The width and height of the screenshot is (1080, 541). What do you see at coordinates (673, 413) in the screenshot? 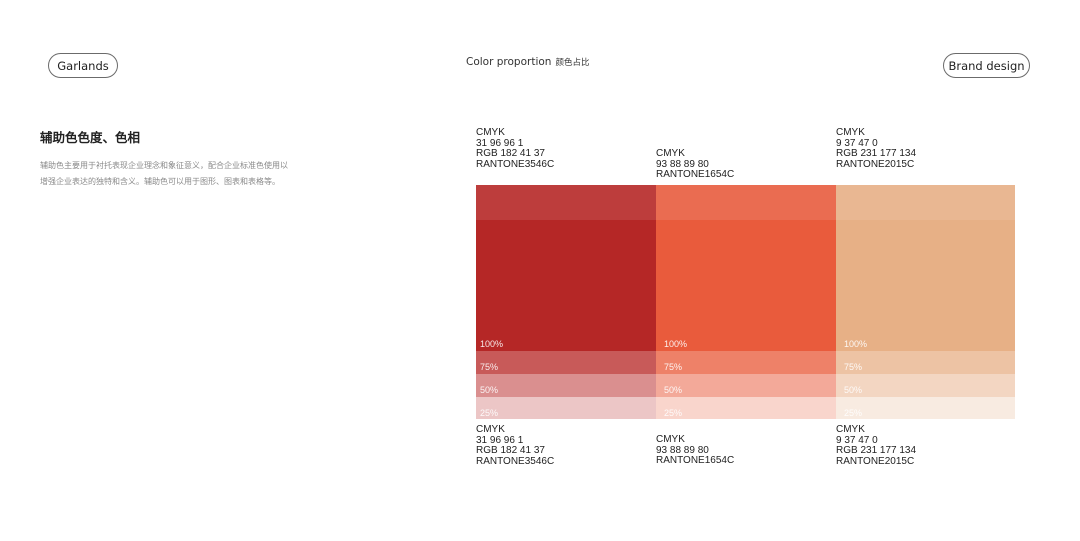
I see `color-2-pct-25: 25%` at bounding box center [673, 413].